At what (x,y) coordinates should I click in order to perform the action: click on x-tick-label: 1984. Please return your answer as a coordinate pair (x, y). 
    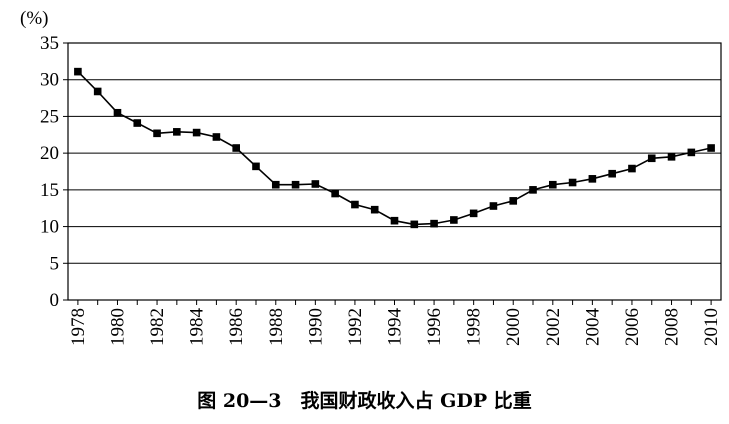
    Looking at the image, I should click on (197, 327).